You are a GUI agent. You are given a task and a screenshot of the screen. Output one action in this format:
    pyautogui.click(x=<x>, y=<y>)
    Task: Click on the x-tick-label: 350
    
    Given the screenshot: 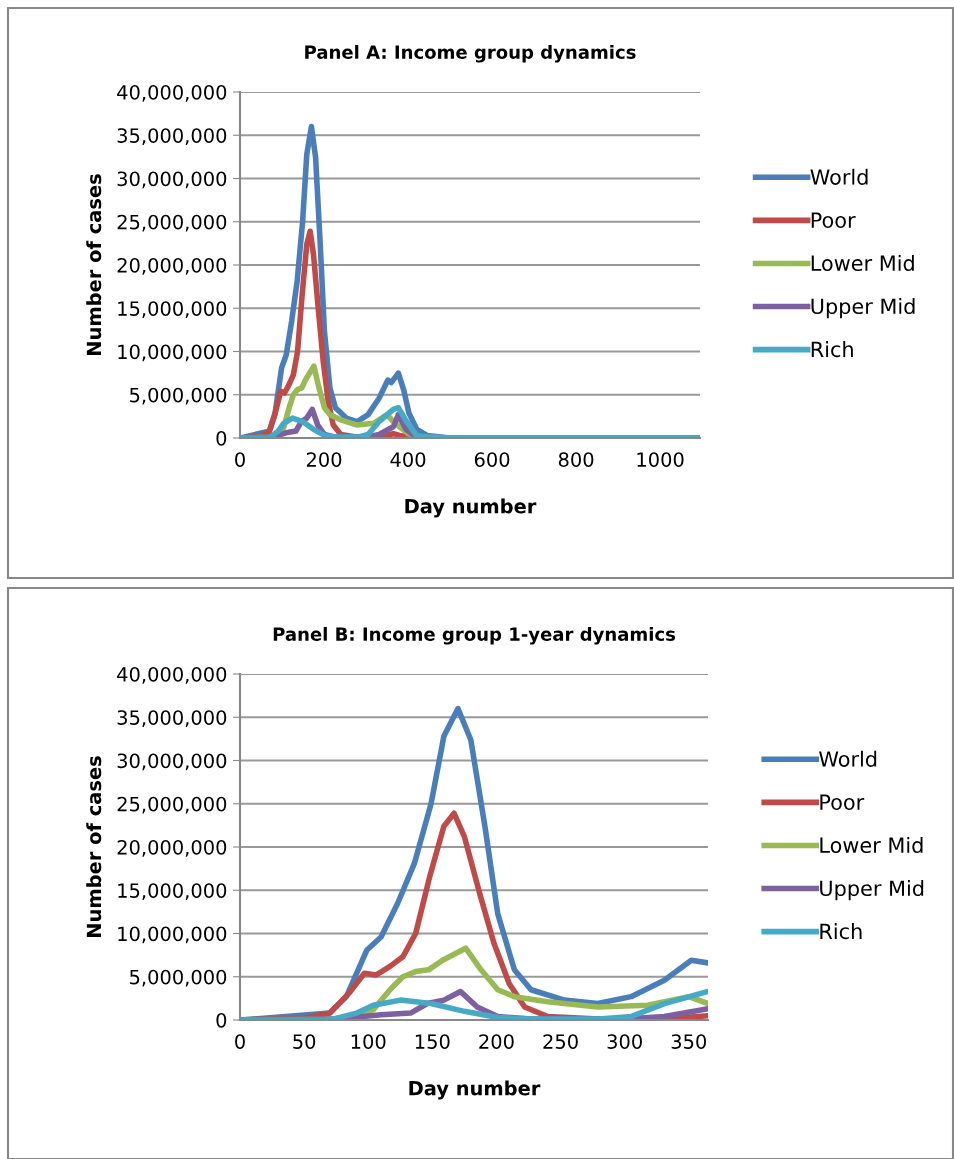 What is the action you would take?
    pyautogui.click(x=689, y=1041)
    